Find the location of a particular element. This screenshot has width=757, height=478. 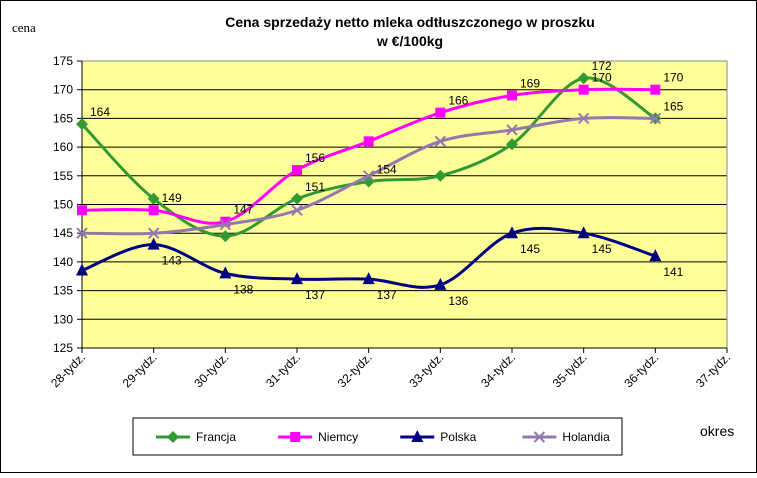

legend-label: Holandia is located at coordinates (586, 437).